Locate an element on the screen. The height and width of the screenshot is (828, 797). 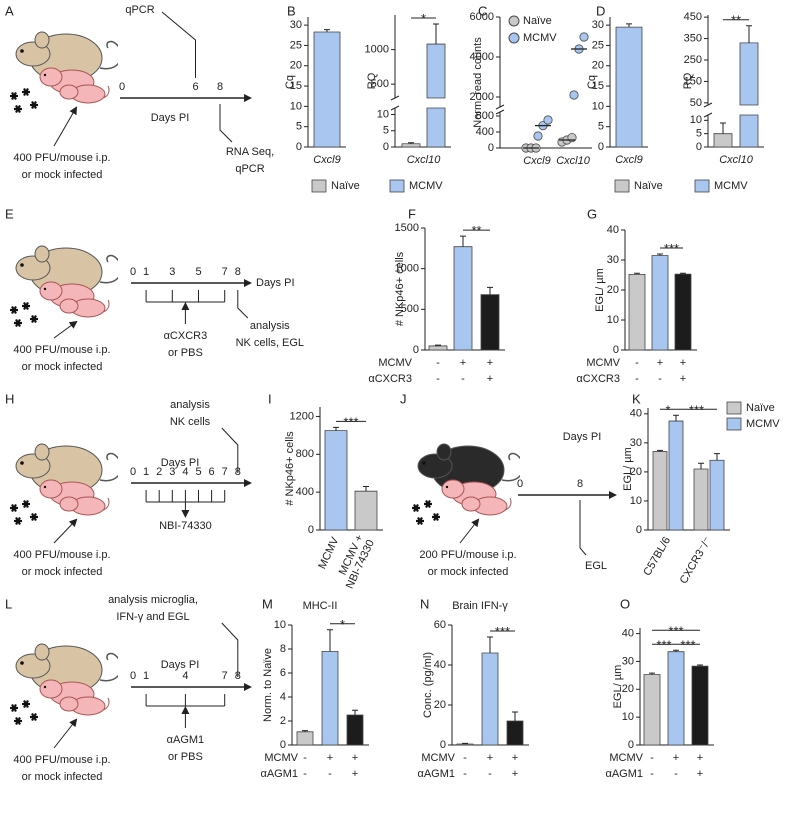
condition-label: MCMV is located at coordinates (281, 758).